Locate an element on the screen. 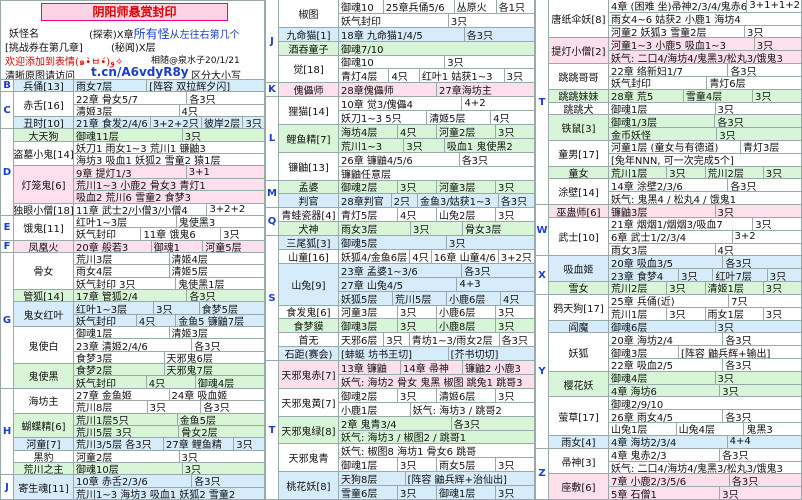  location-cell: [芥书切切] is located at coordinates (491, 354).